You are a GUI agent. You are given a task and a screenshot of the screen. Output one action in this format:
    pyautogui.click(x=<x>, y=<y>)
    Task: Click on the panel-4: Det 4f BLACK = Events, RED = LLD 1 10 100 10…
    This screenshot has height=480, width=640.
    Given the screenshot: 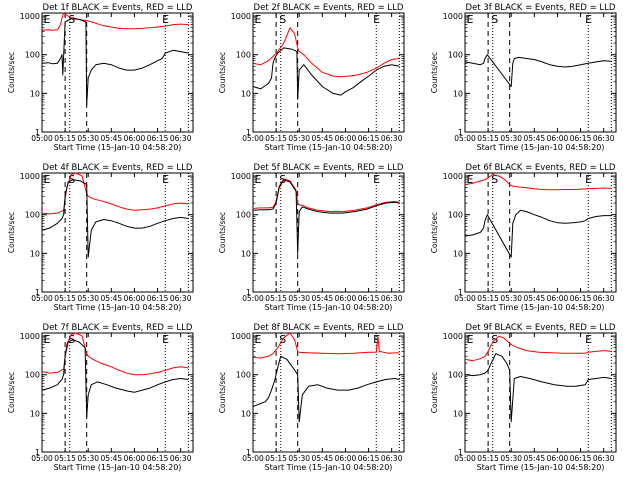 What is the action you would take?
    pyautogui.click(x=100, y=237)
    